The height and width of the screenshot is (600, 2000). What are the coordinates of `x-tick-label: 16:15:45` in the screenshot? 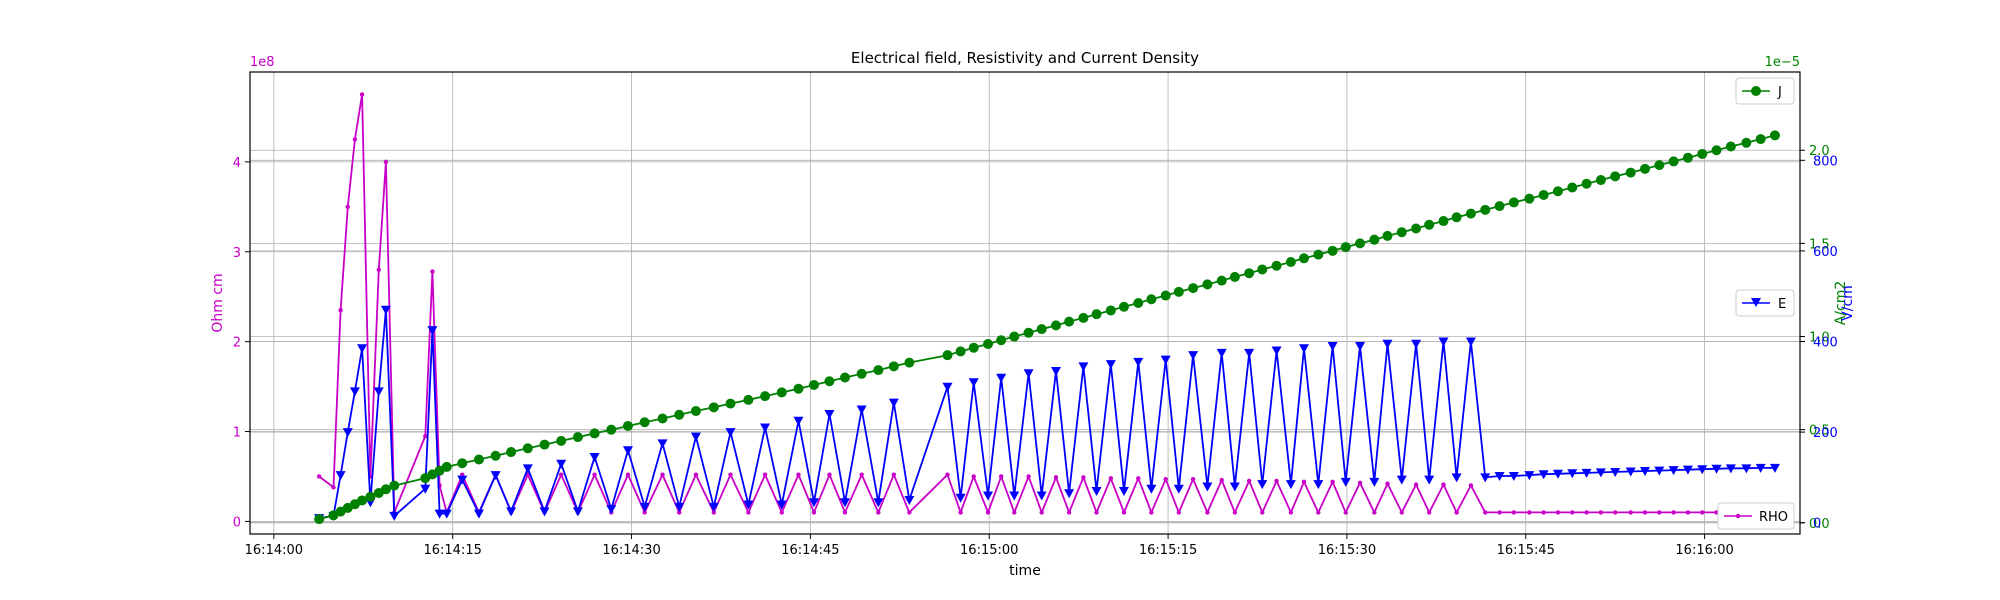 It's located at (1526, 550).